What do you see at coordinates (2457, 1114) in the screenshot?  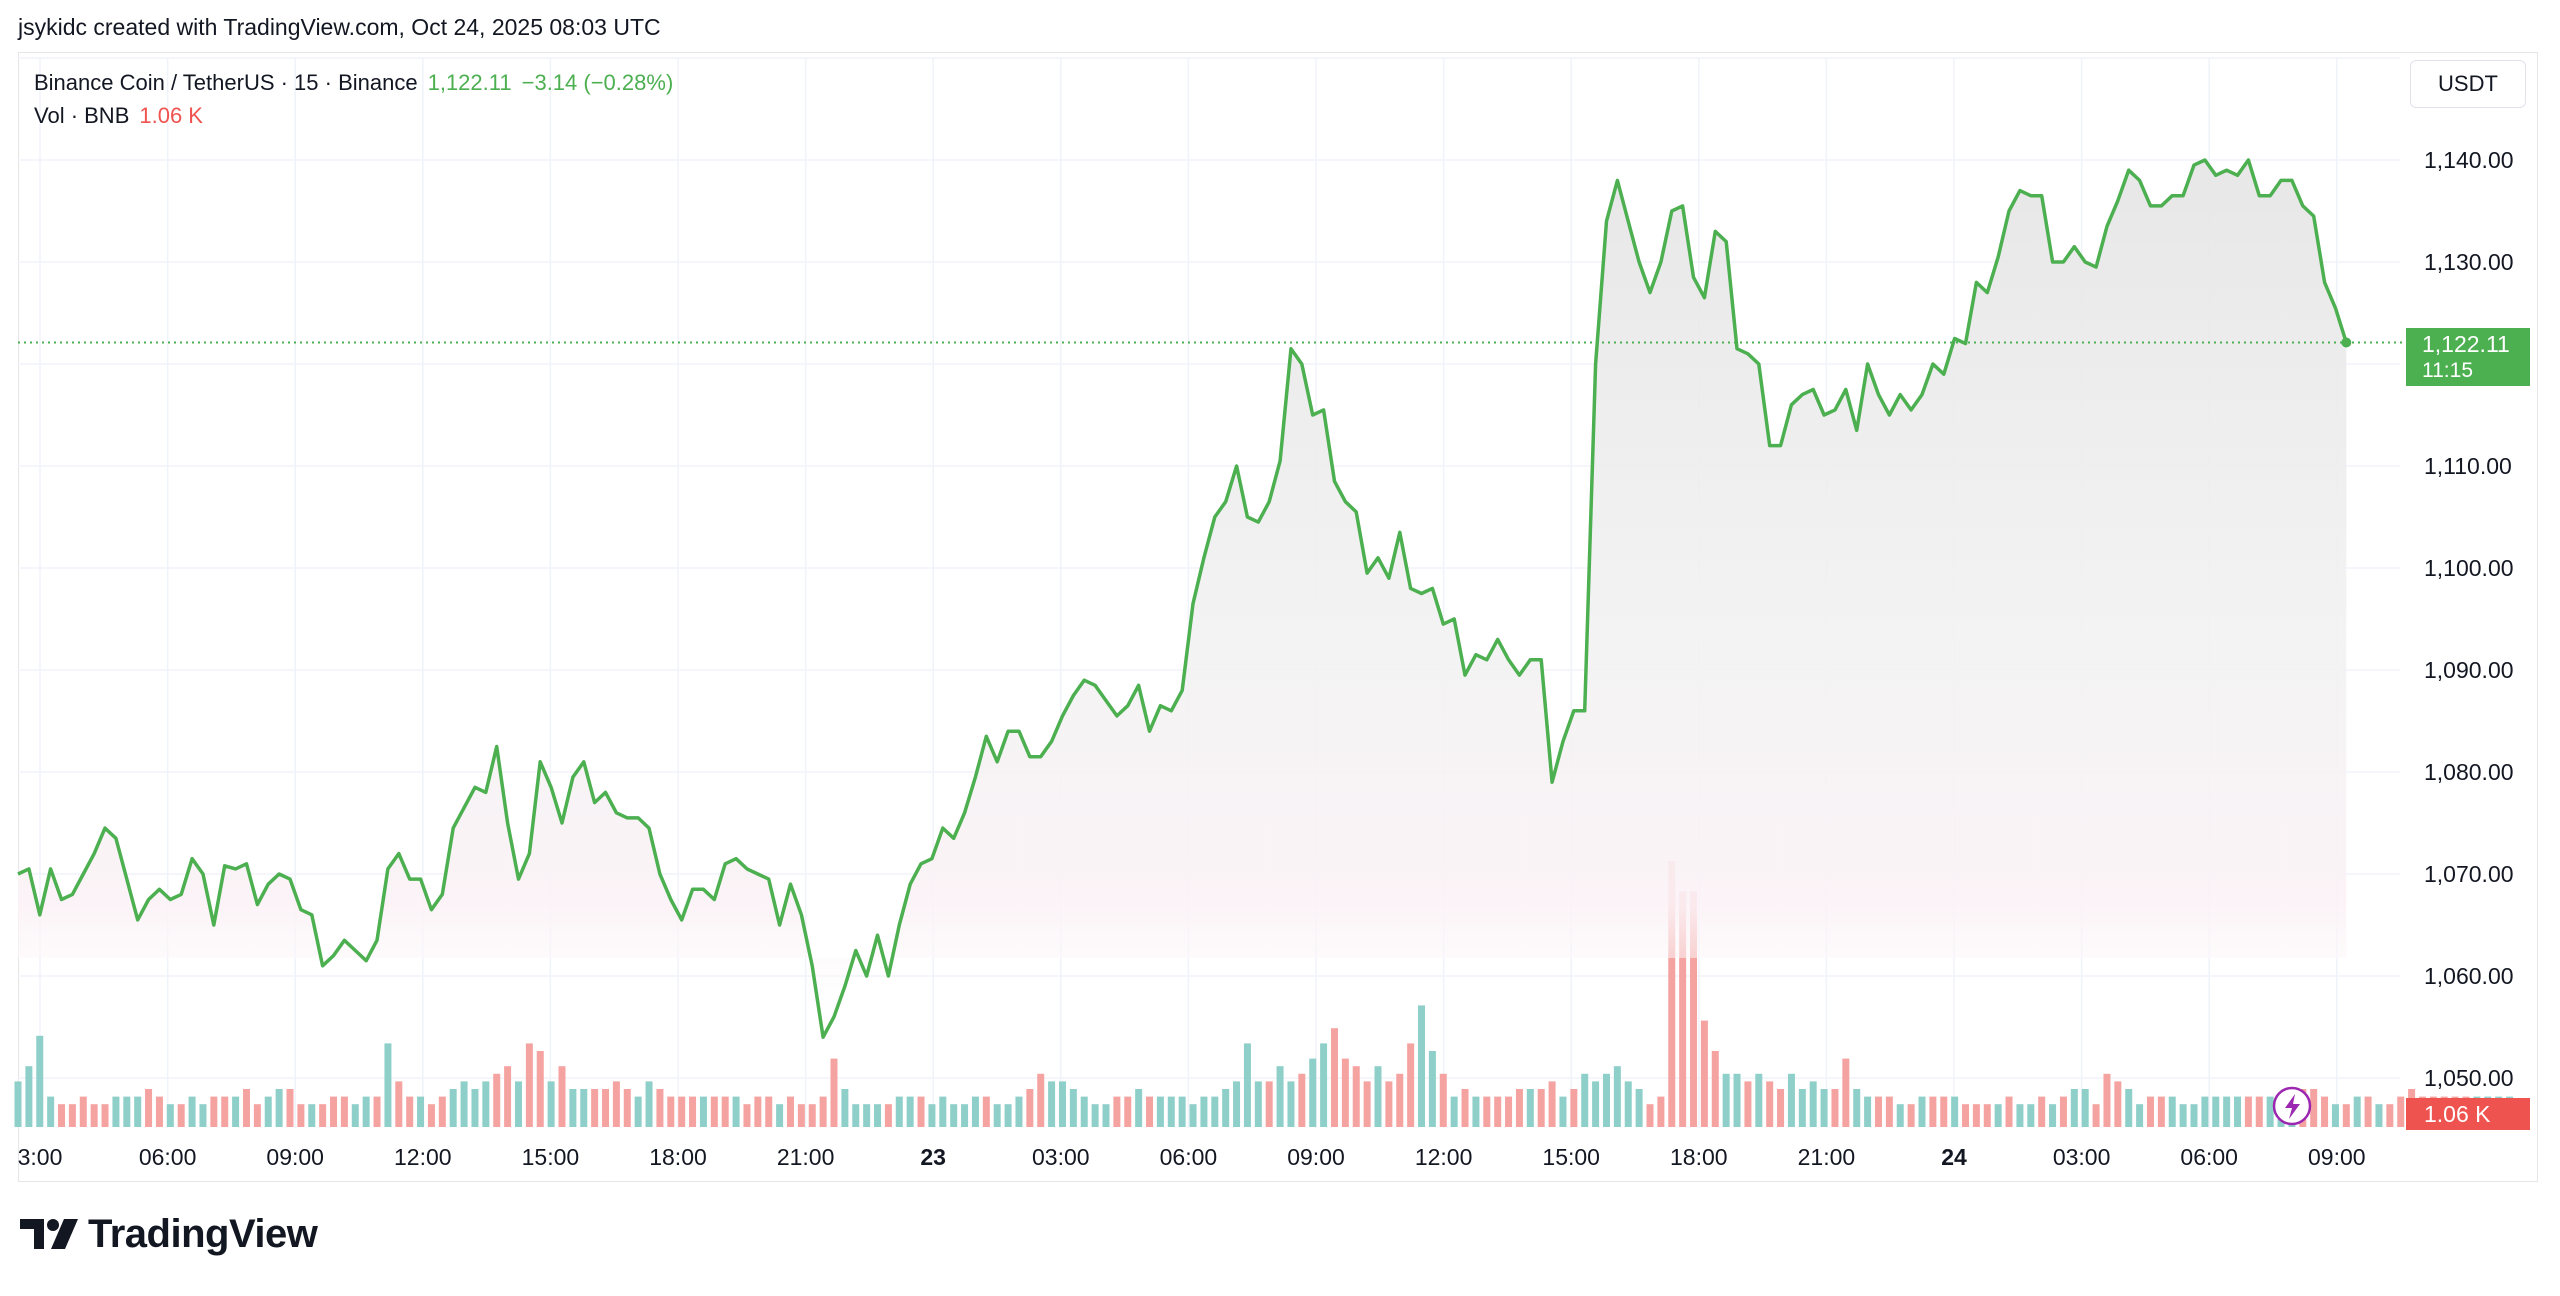 I see `volume-badge-label: 1.06 K` at bounding box center [2457, 1114].